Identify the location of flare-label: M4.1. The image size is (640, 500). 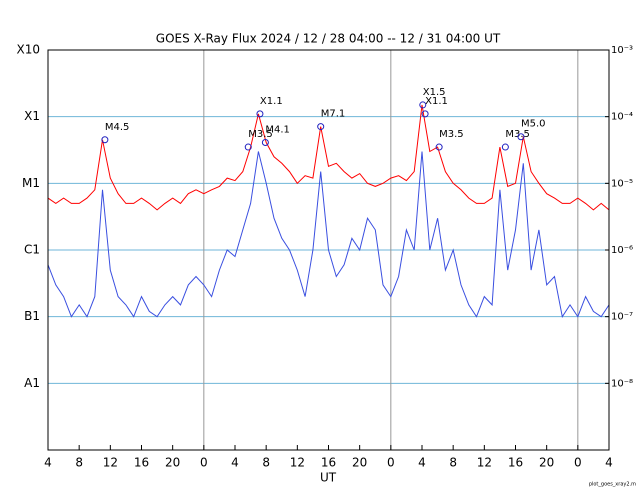
(277, 129).